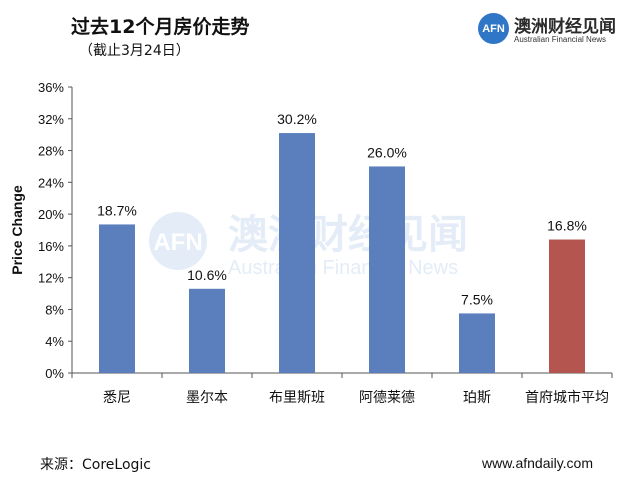 The image size is (628, 489). I want to click on x-category-label: 悉尼, so click(117, 398).